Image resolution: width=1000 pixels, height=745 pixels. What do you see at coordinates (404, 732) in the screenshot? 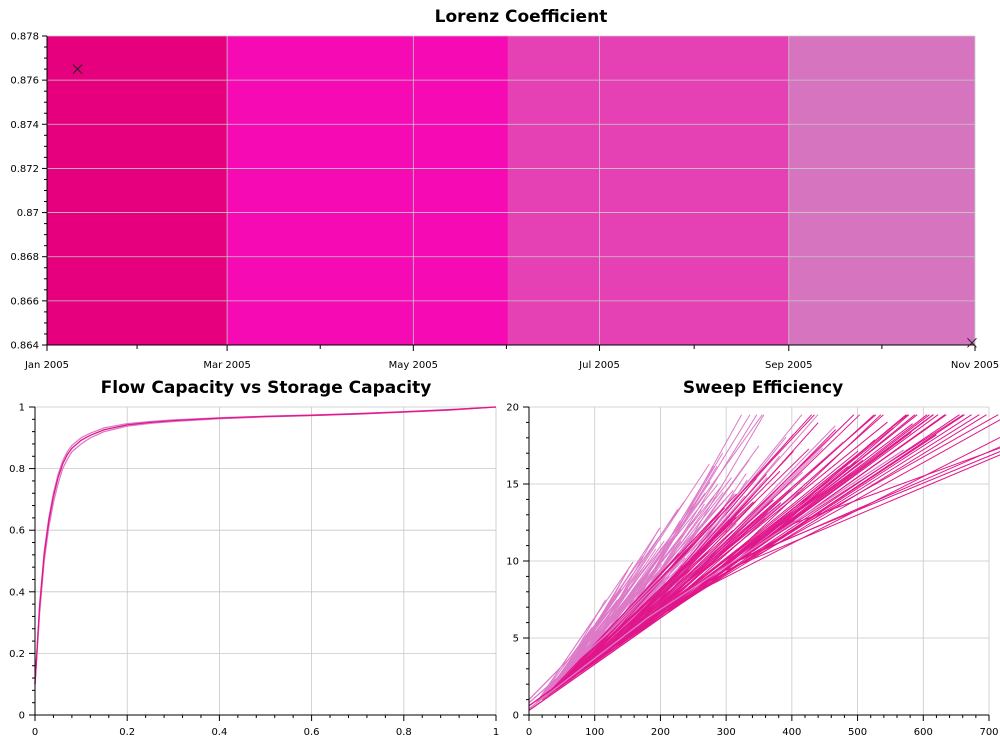
I see `flow-x-tick-label: 0.8` at bounding box center [404, 732].